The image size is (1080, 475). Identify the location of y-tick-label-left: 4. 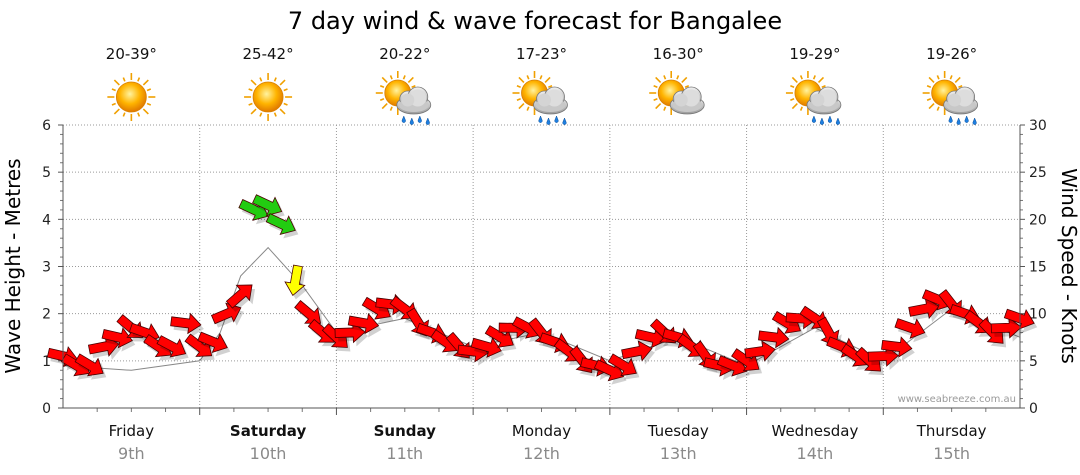
(46, 220).